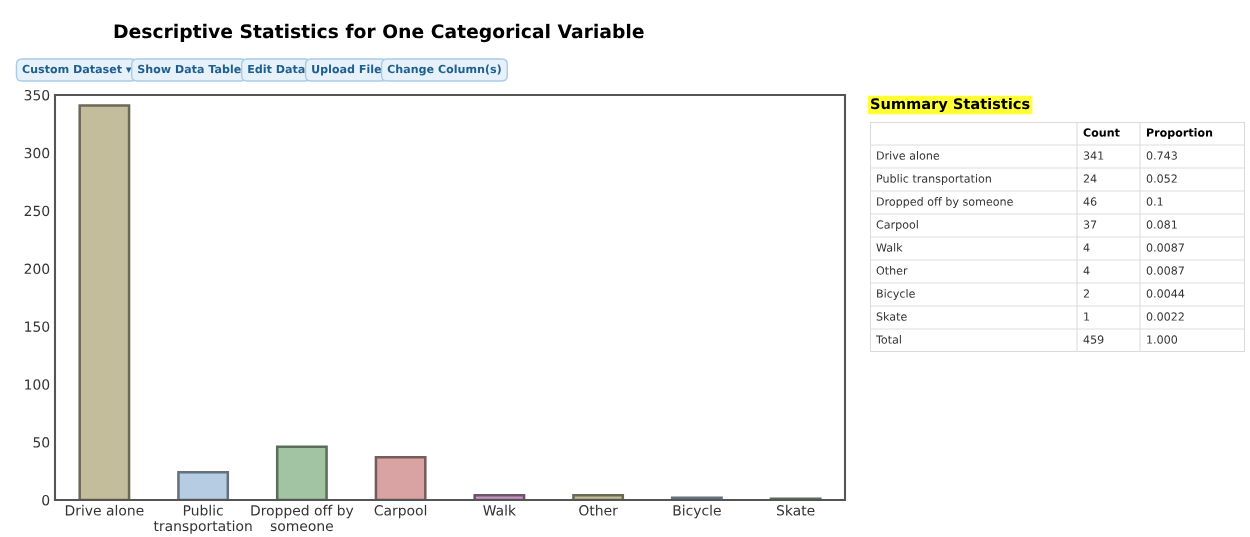 This screenshot has height=537, width=1250. What do you see at coordinates (1090, 201) in the screenshot?
I see `text: 46` at bounding box center [1090, 201].